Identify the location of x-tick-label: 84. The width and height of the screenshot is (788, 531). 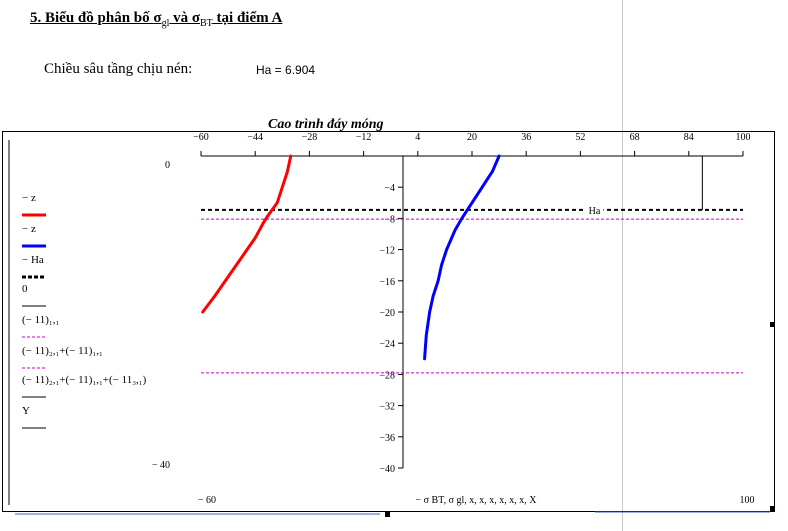
(689, 137).